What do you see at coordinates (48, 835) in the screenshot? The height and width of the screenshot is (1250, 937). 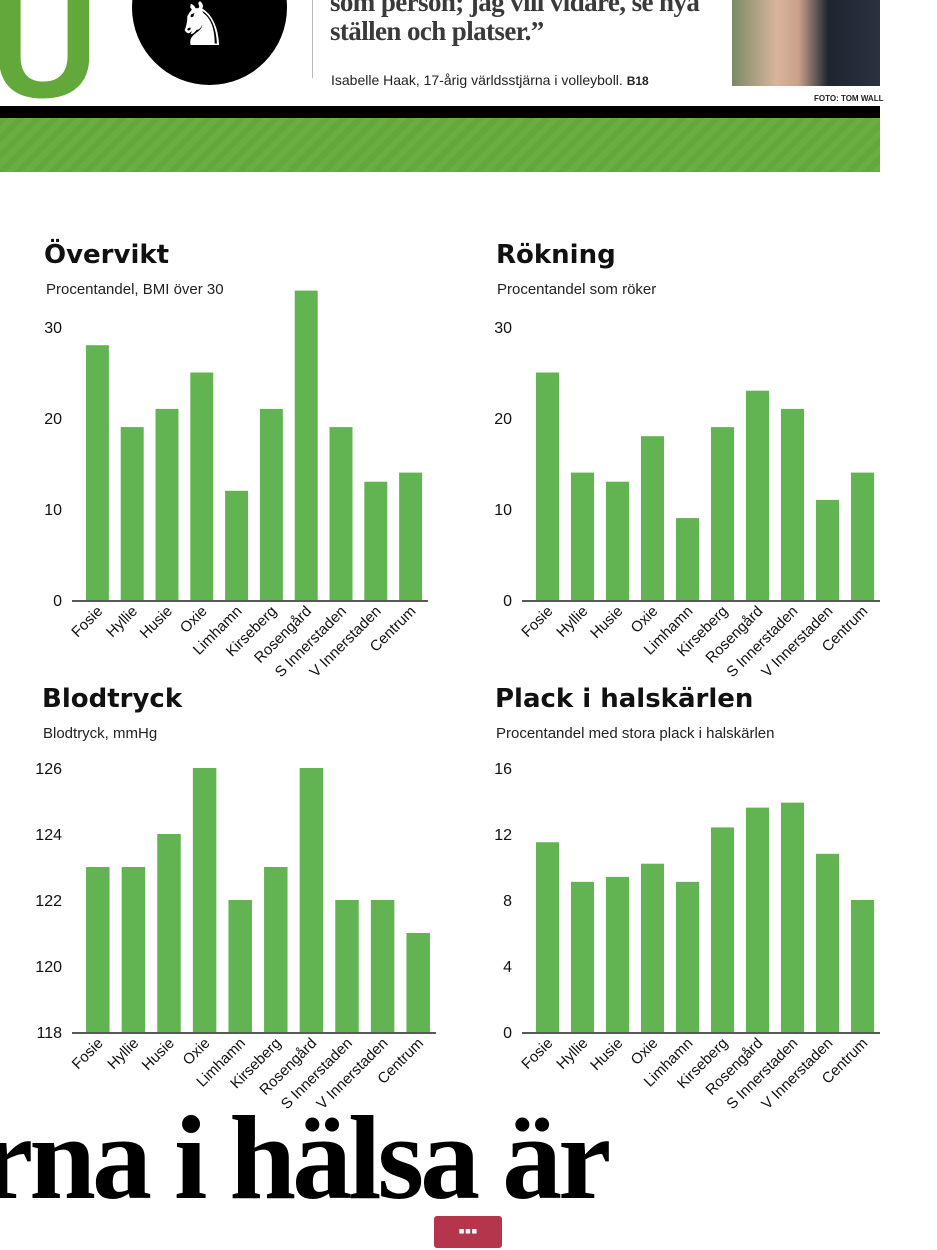 I see `y-tick-label: 124` at bounding box center [48, 835].